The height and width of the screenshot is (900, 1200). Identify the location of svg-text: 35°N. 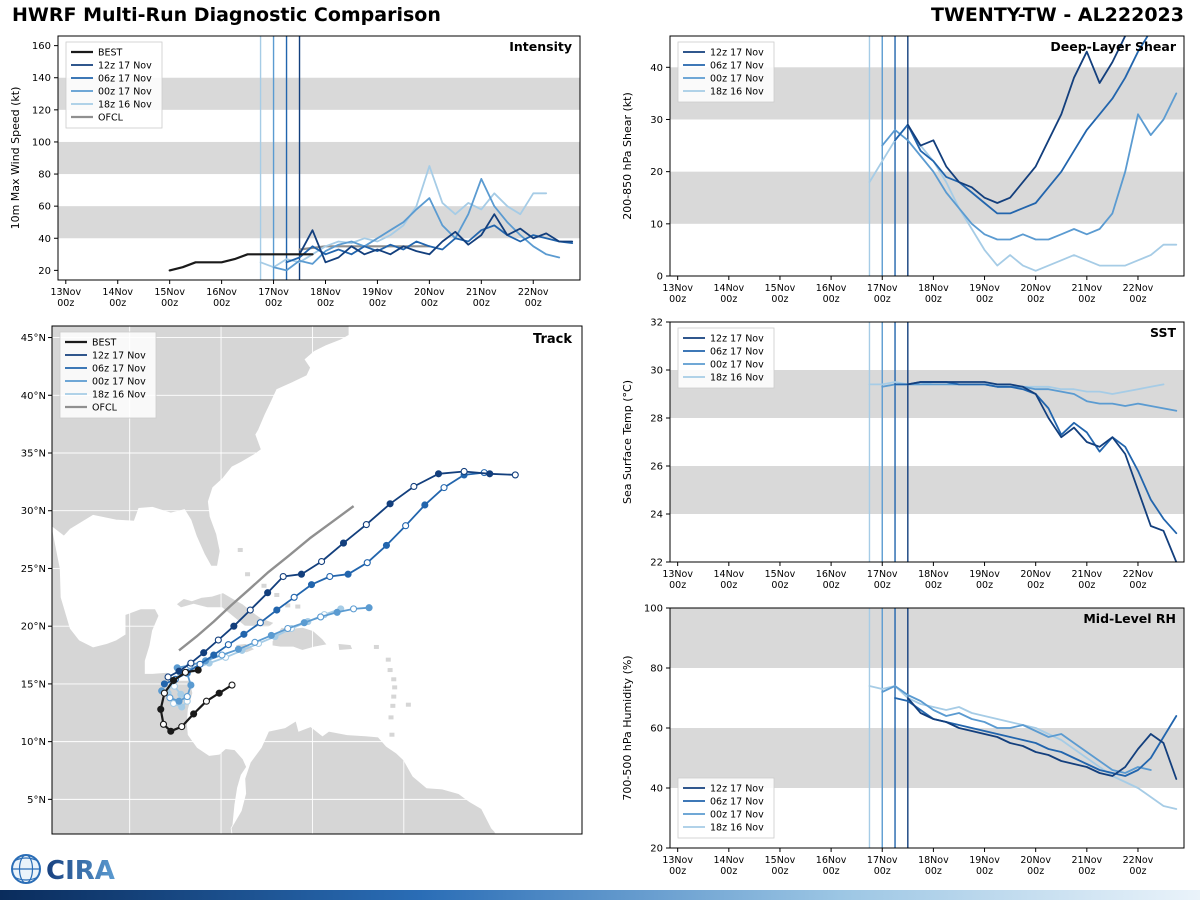
(33, 454).